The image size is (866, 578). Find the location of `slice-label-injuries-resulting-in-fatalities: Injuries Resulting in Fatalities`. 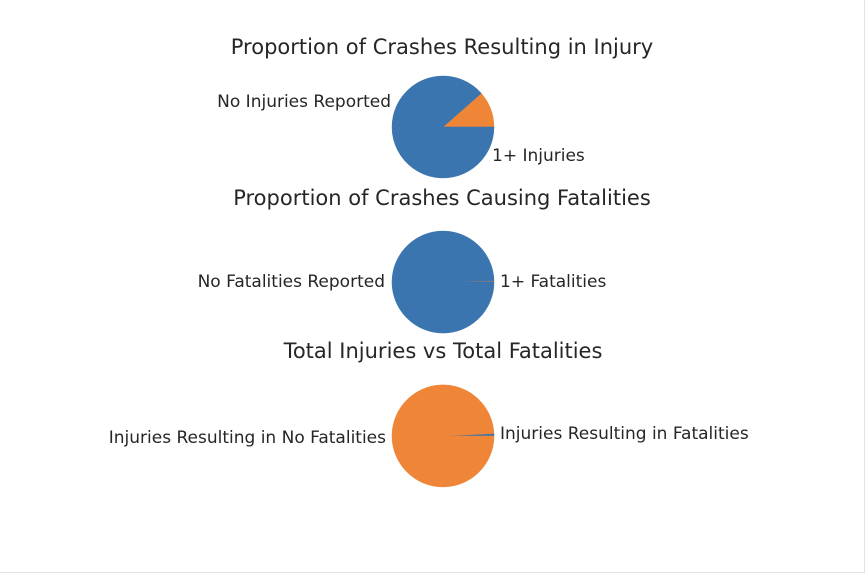

slice-label-injuries-resulting-in-fatalities: Injuries Resulting in Fatalities is located at coordinates (624, 434).